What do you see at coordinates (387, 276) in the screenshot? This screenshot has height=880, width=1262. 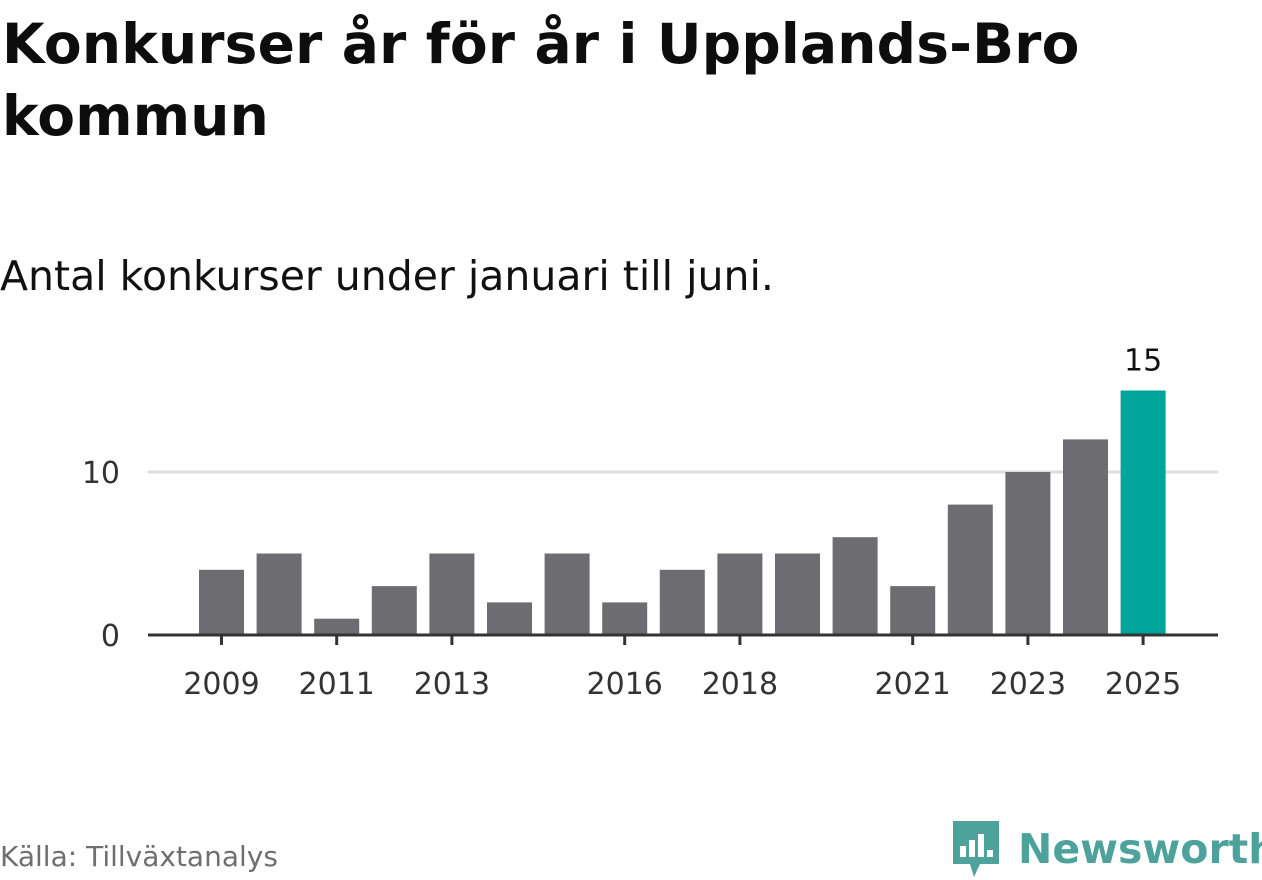 I see `chart-subtitle: Antal konkurser under januari till juni.` at bounding box center [387, 276].